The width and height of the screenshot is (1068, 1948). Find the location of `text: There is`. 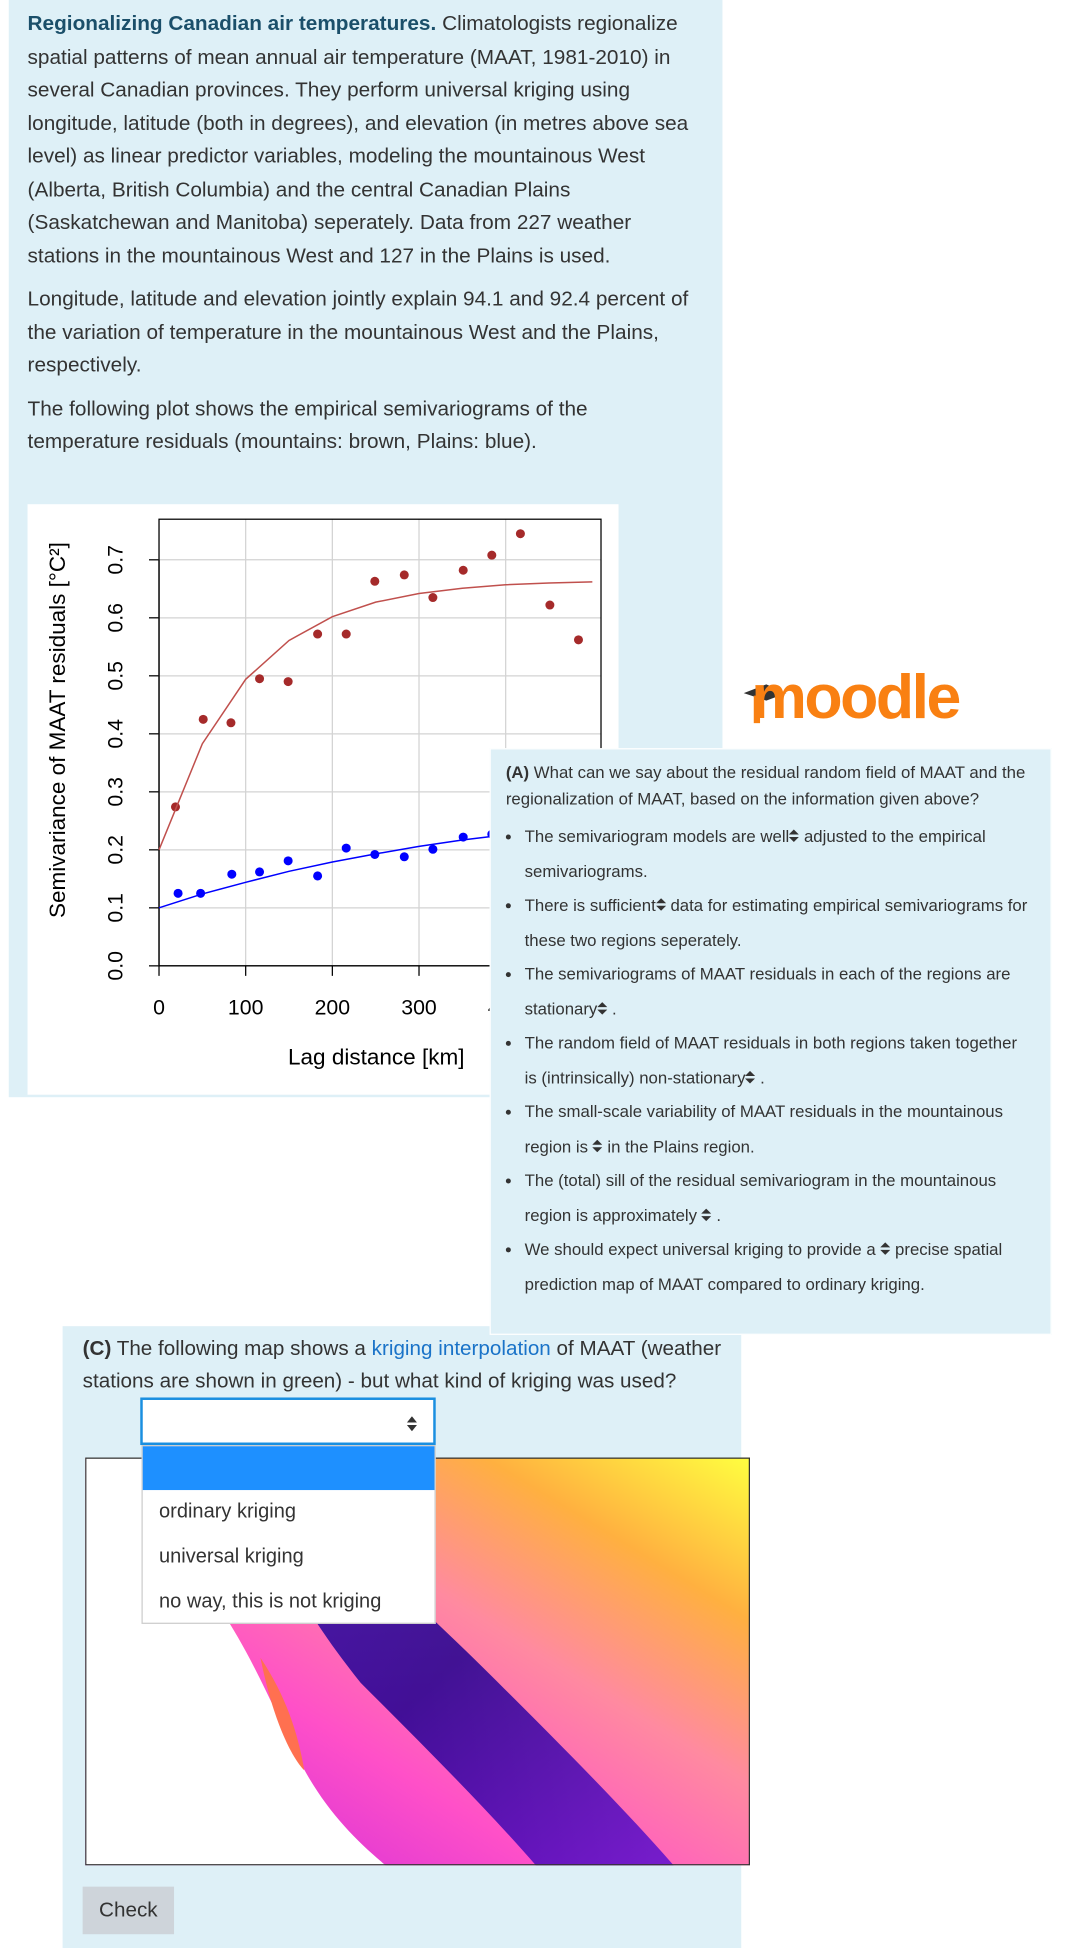

text: There is is located at coordinates (555, 905).